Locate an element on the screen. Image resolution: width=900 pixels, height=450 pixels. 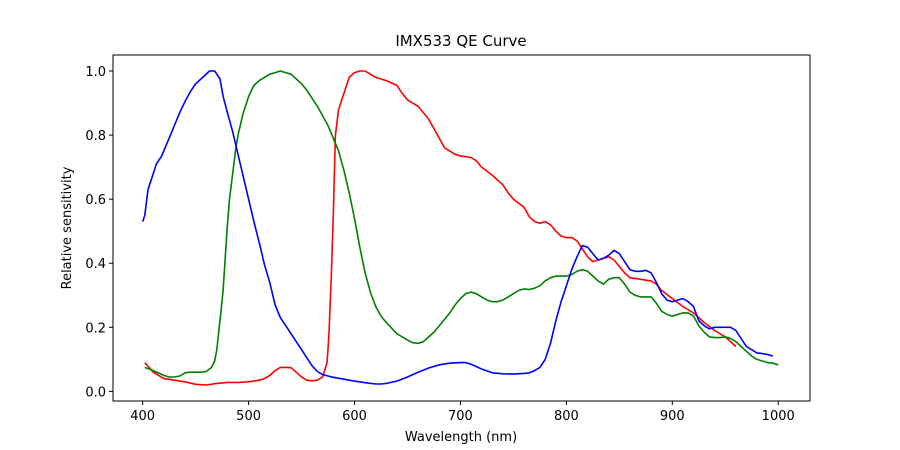
chart-title: IMX533 QE Curve is located at coordinates (460, 41).